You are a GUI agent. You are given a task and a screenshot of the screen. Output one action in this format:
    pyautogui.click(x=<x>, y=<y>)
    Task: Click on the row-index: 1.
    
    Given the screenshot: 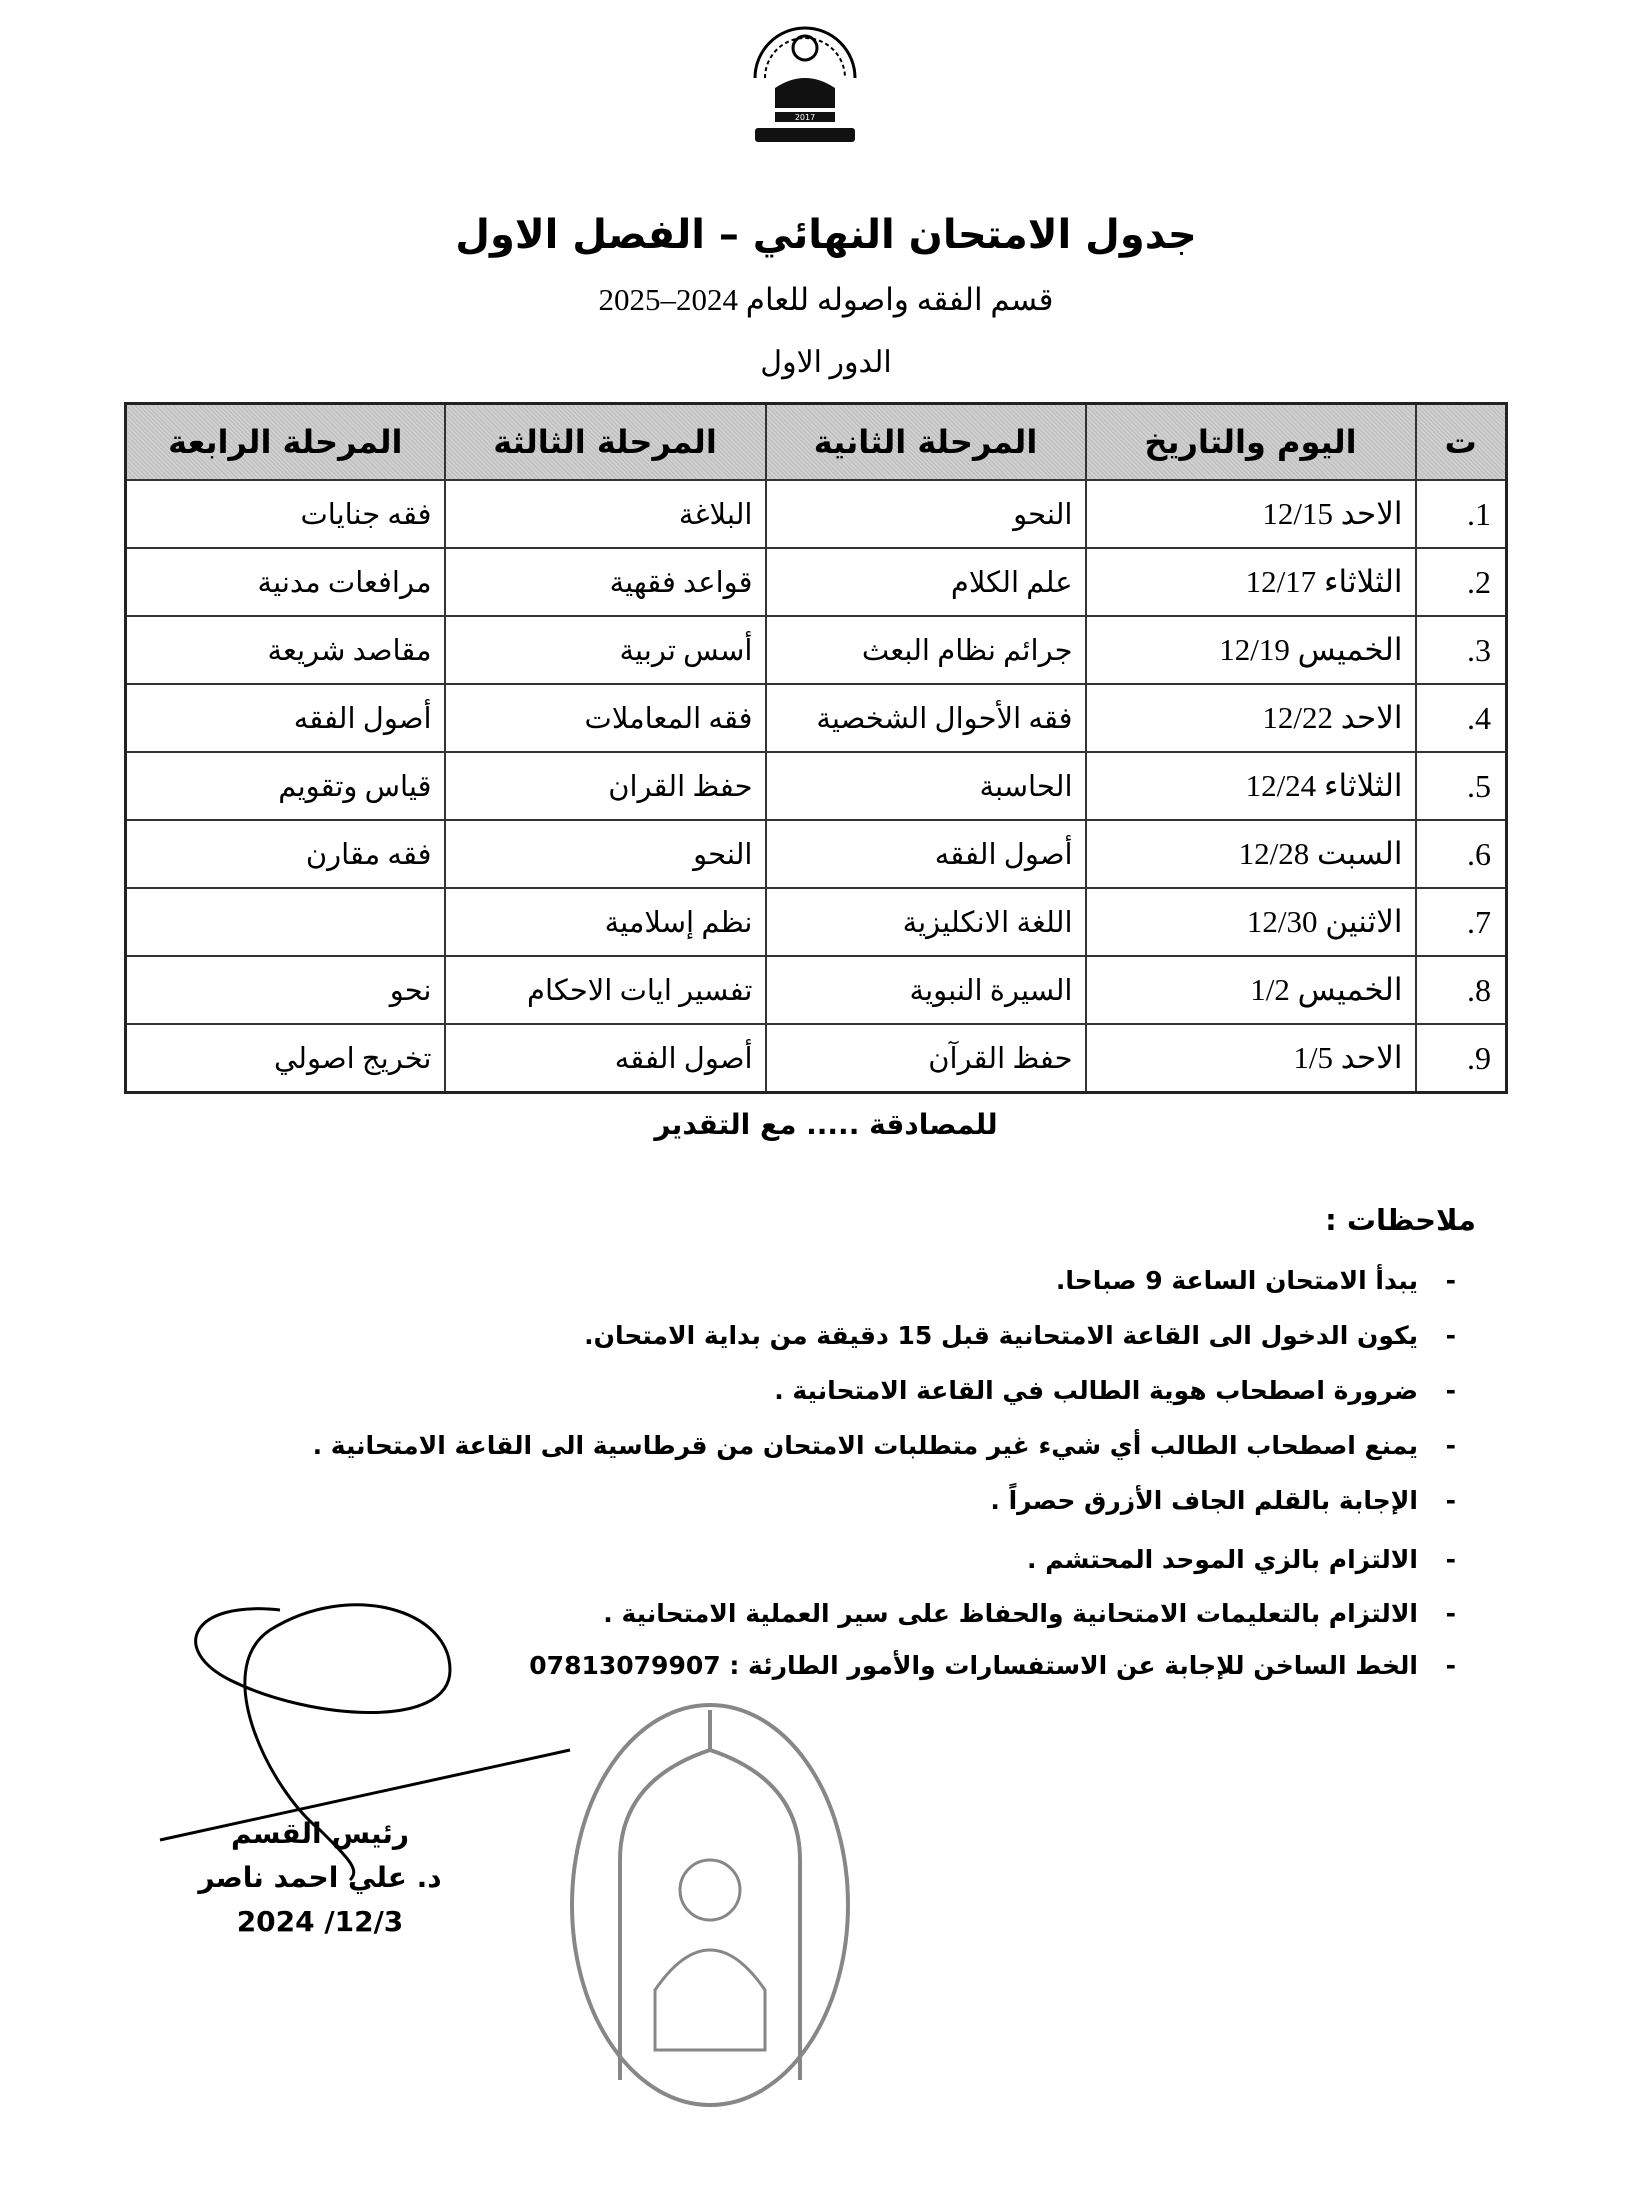 What is the action you would take?
    pyautogui.click(x=1461, y=514)
    